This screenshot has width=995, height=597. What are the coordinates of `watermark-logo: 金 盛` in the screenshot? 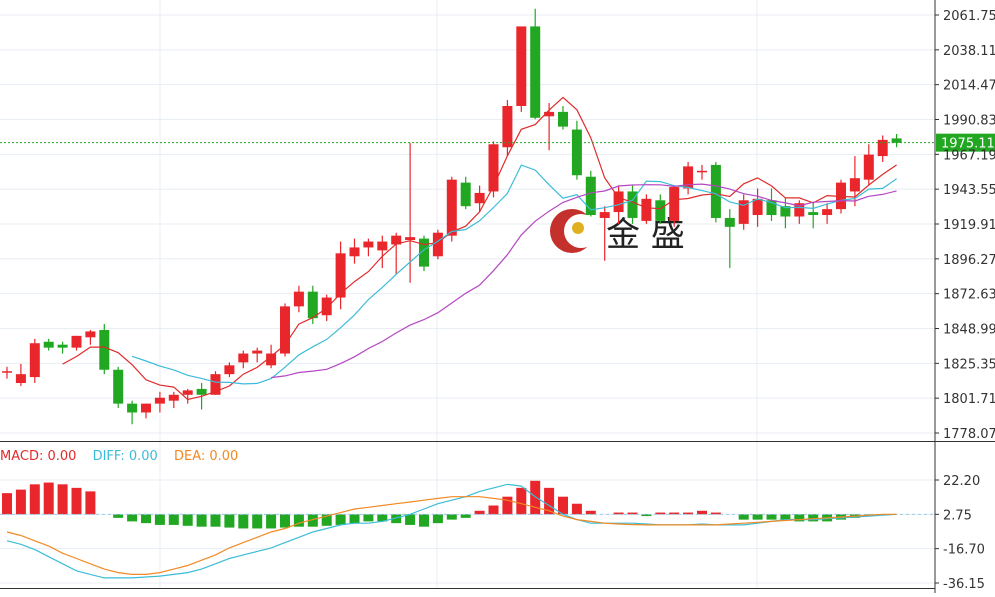 It's located at (617, 232).